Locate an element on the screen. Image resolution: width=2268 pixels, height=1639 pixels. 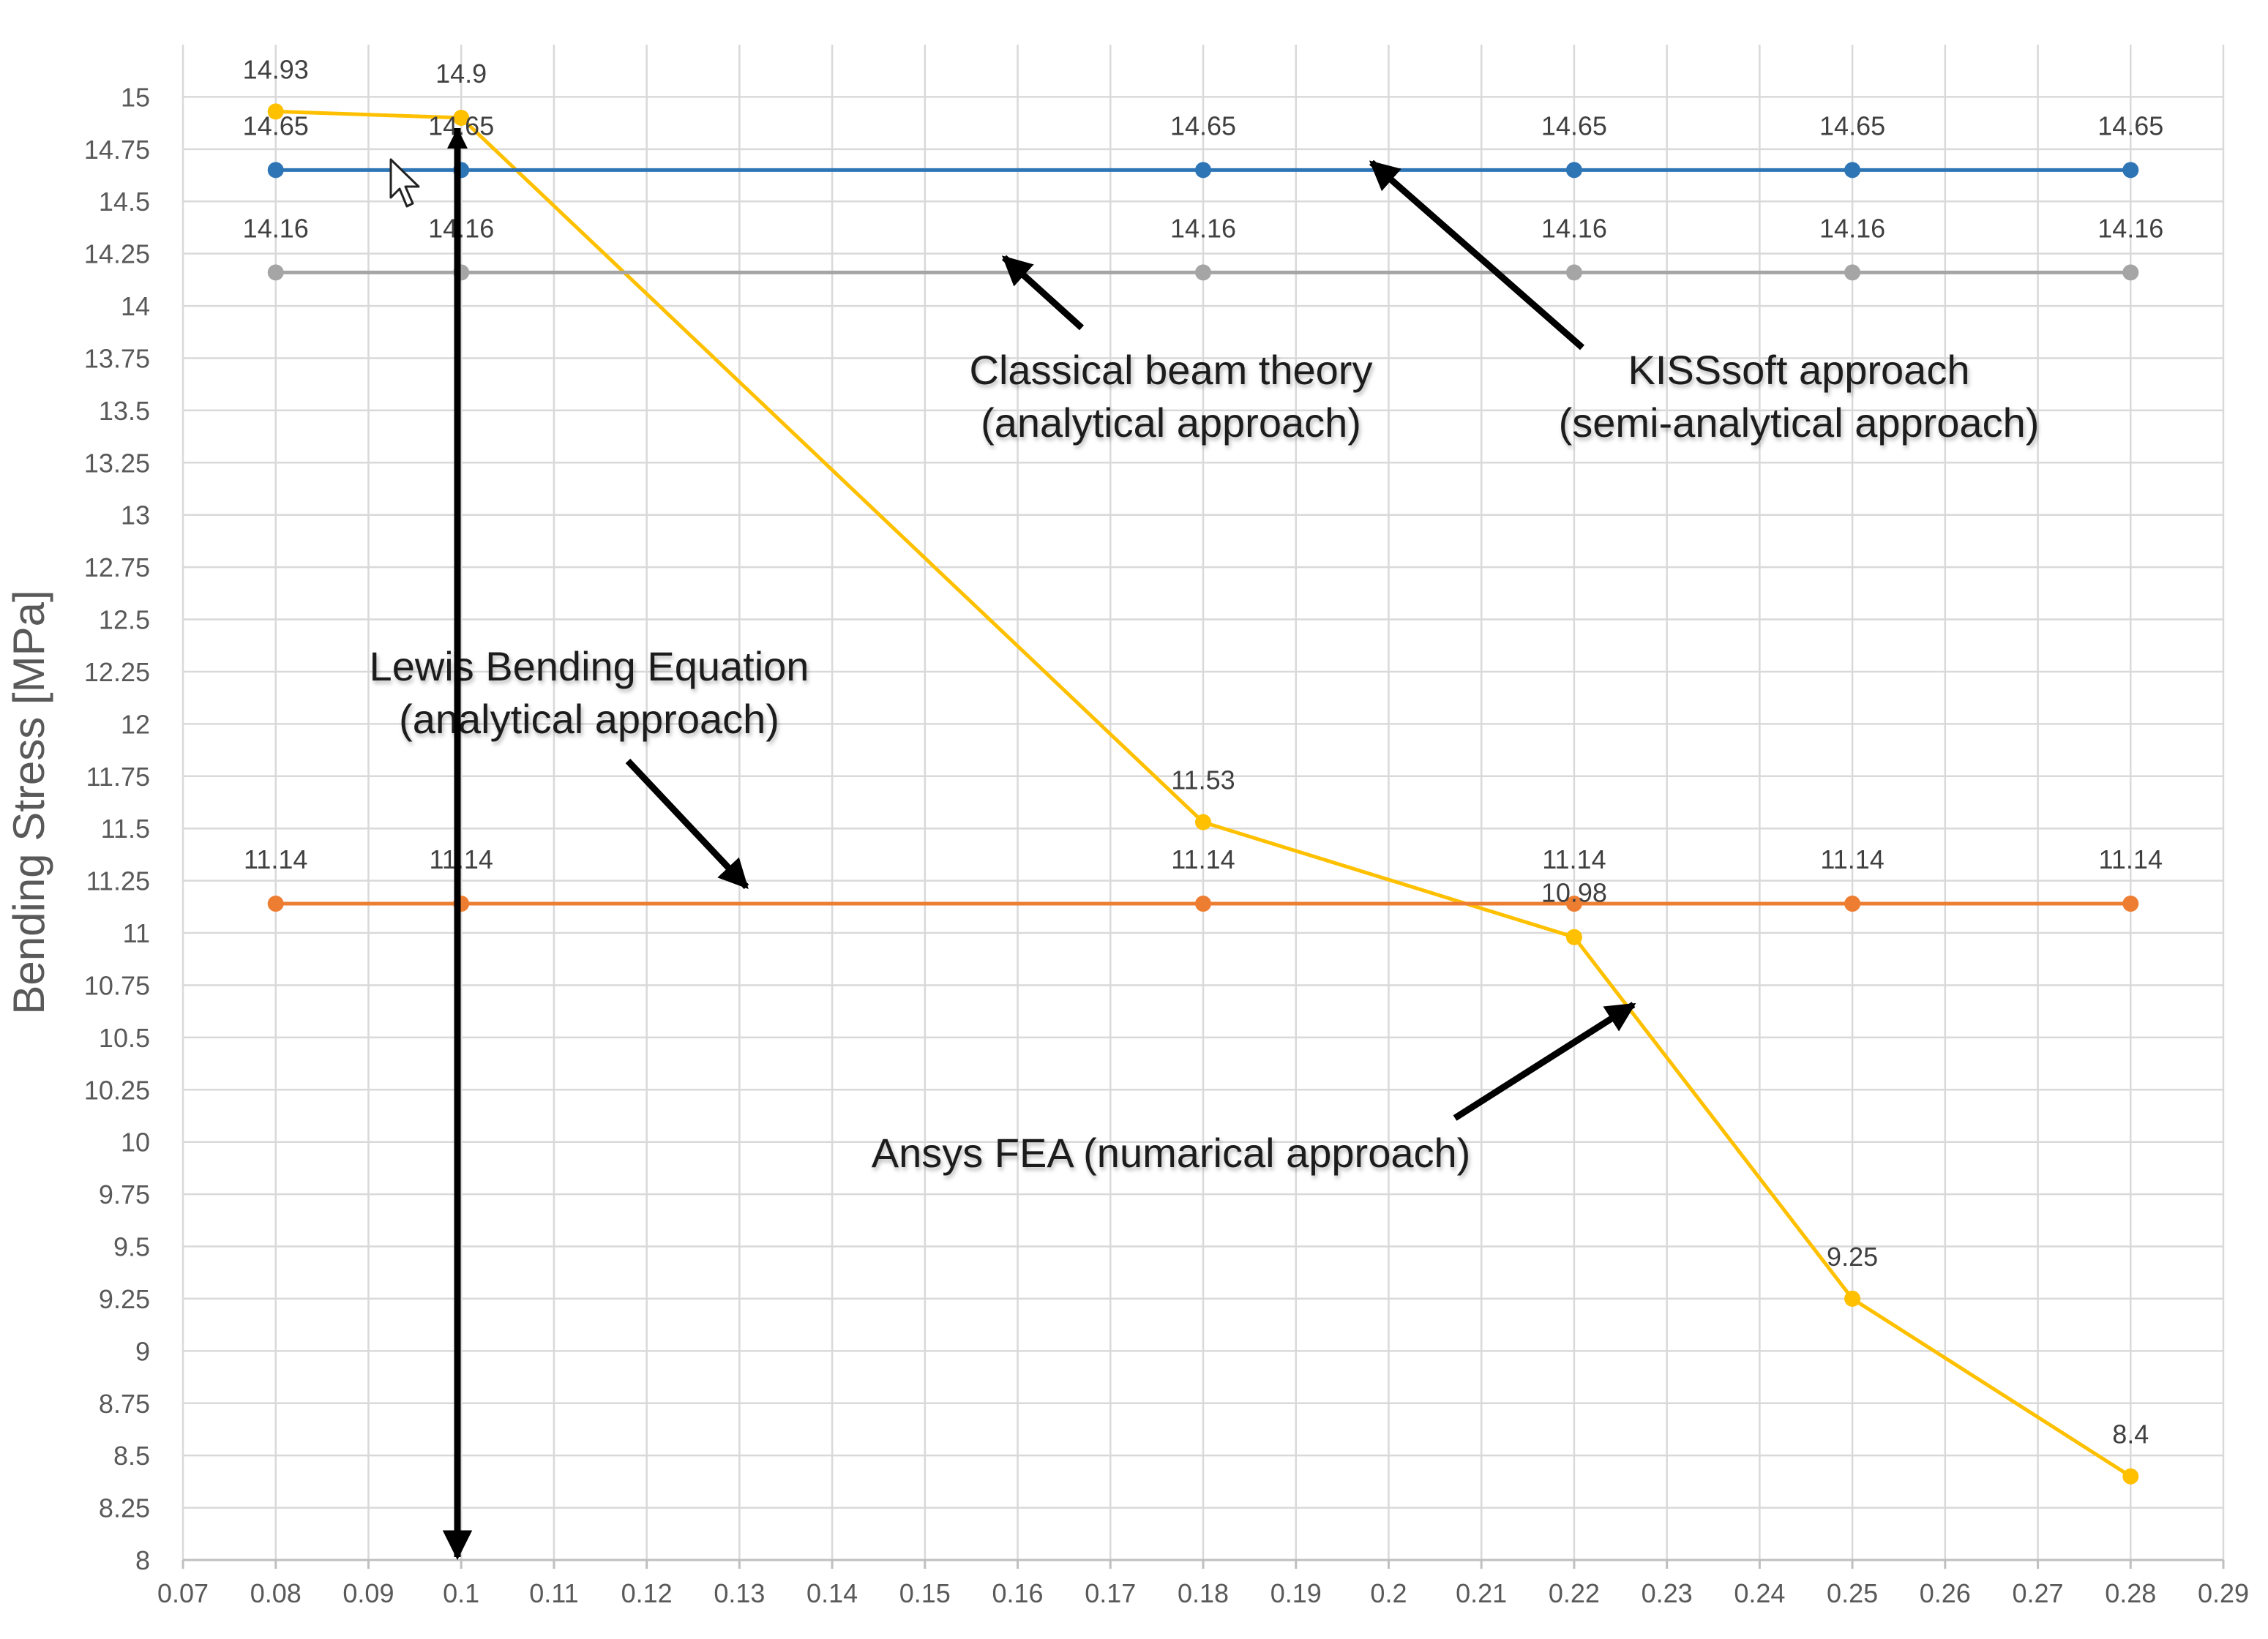
y-tick-label: 10.25 is located at coordinates (117, 1090).